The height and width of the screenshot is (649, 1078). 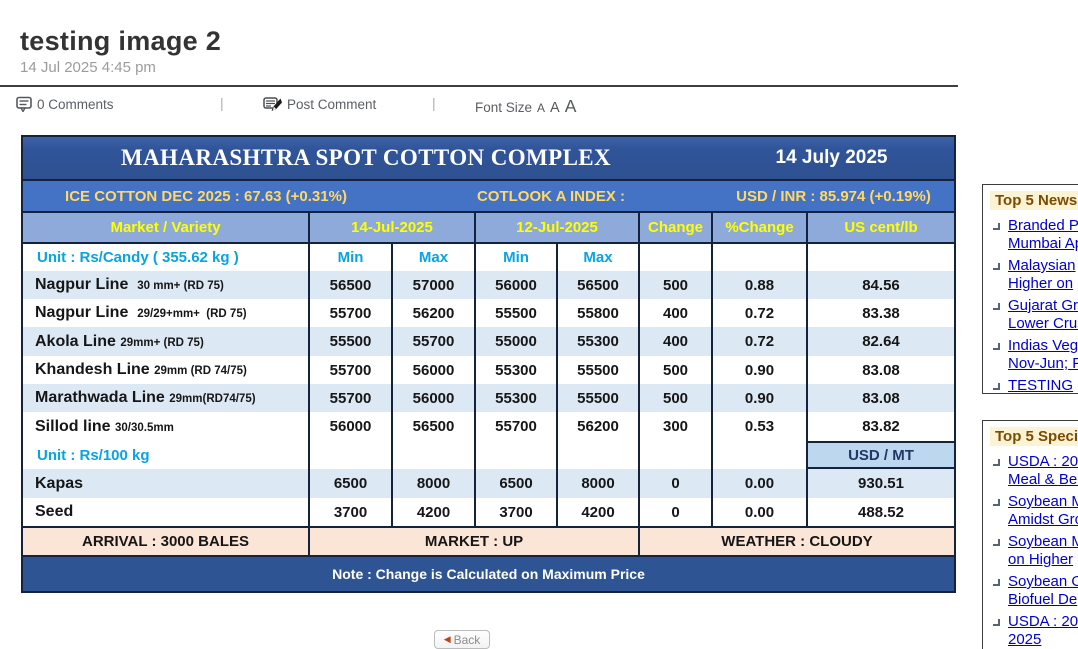 I want to click on post-comment-link: Post Comment, so click(x=319, y=104).